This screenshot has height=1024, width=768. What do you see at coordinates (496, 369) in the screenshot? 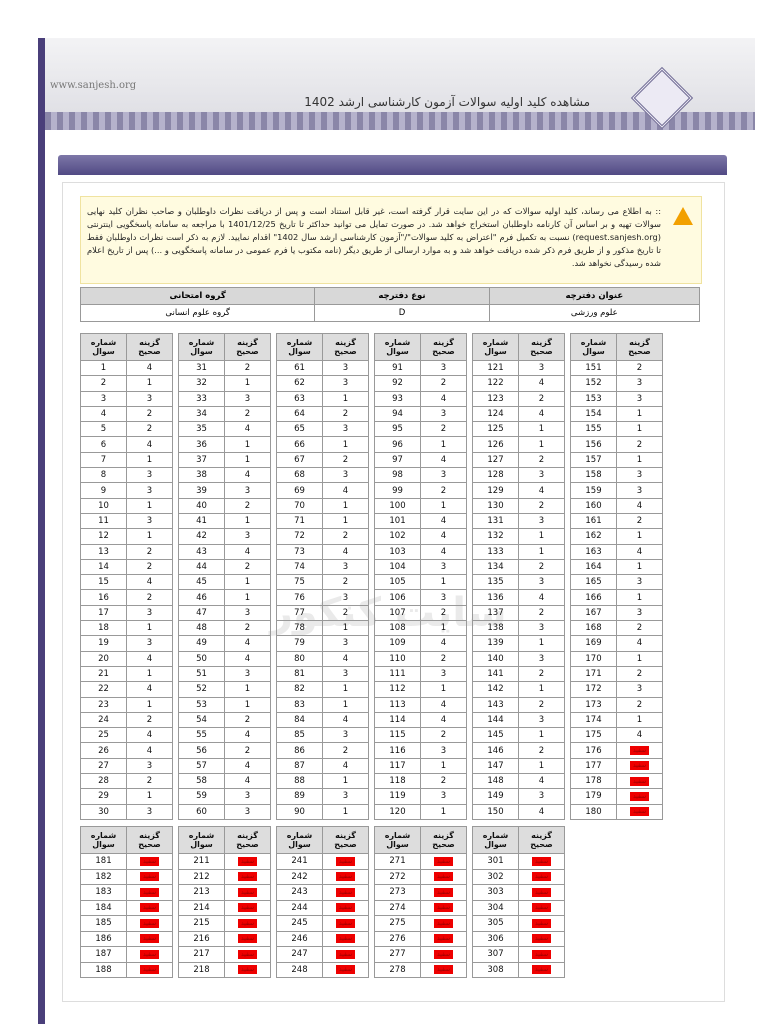
I see `question-number: 121` at bounding box center [496, 369].